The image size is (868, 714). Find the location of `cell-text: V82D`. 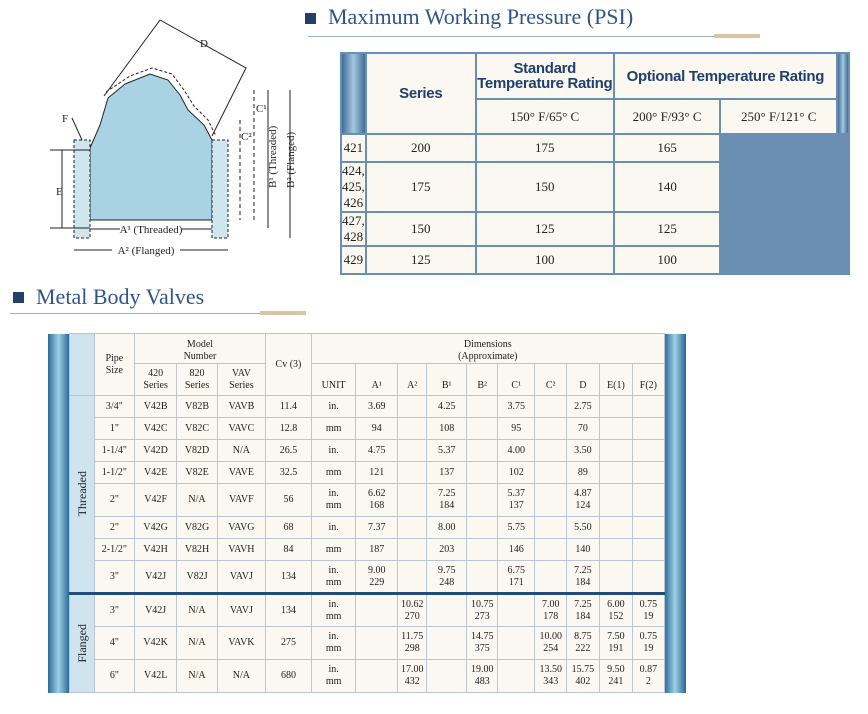

cell-text: V82D is located at coordinates (197, 450).